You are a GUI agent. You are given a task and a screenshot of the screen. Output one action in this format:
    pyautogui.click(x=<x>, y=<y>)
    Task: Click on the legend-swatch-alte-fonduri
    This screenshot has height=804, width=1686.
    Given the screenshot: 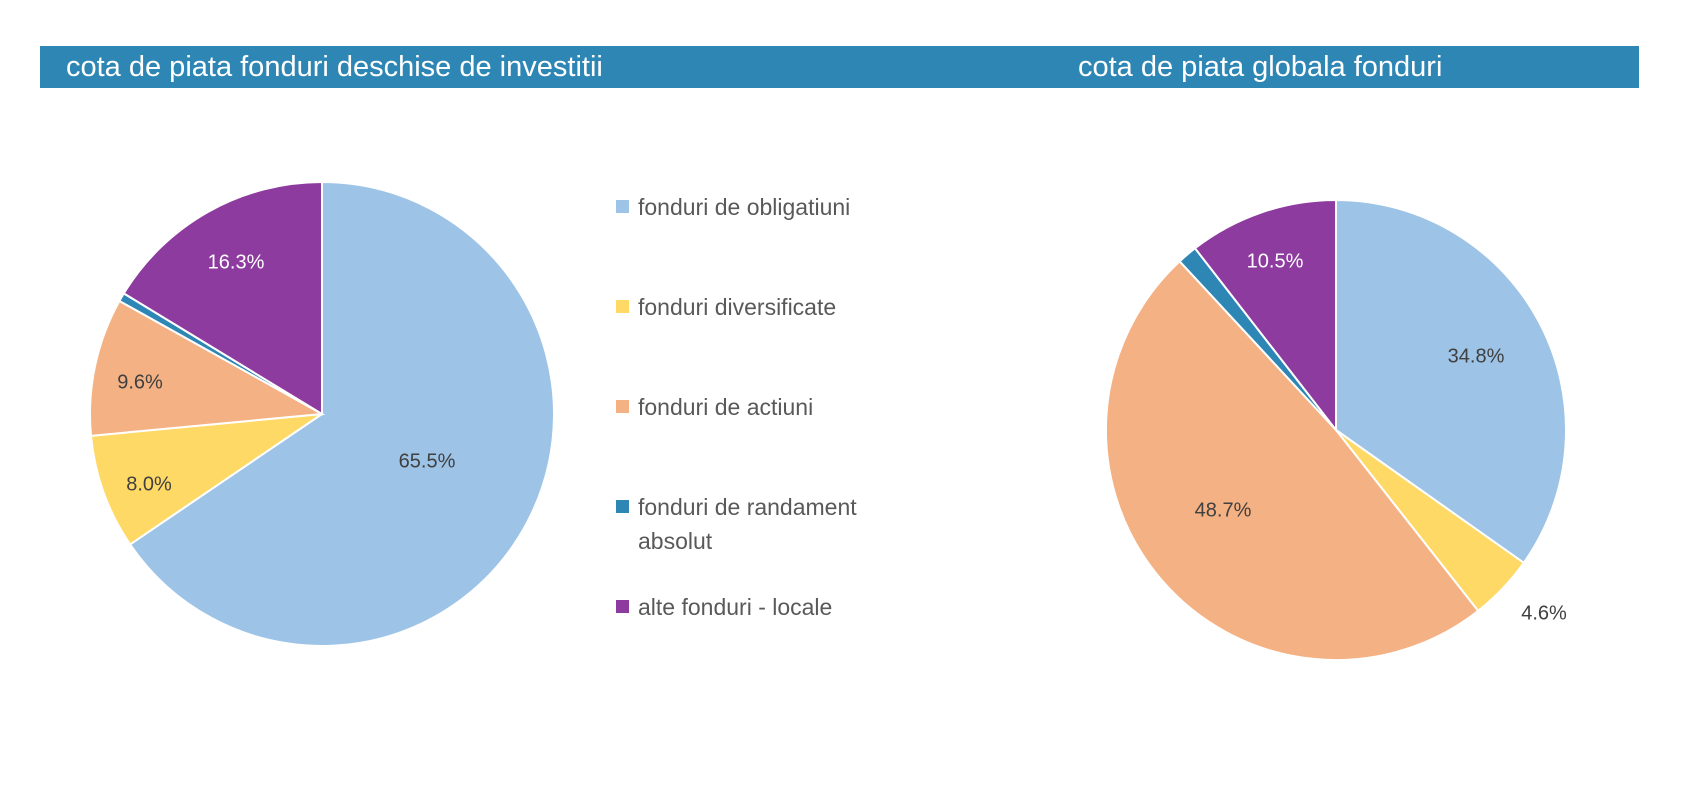 What is the action you would take?
    pyautogui.click(x=622, y=606)
    